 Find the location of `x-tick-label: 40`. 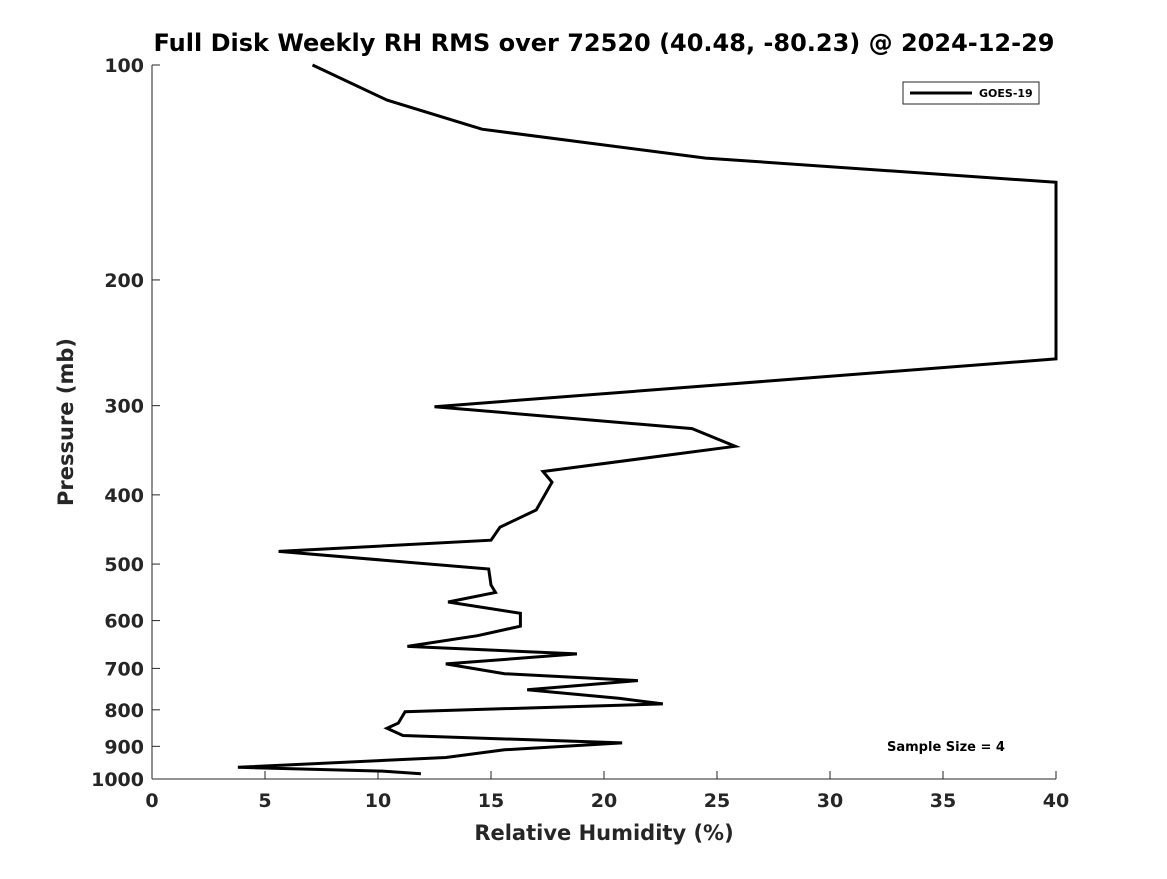

x-tick-label: 40 is located at coordinates (1056, 801).